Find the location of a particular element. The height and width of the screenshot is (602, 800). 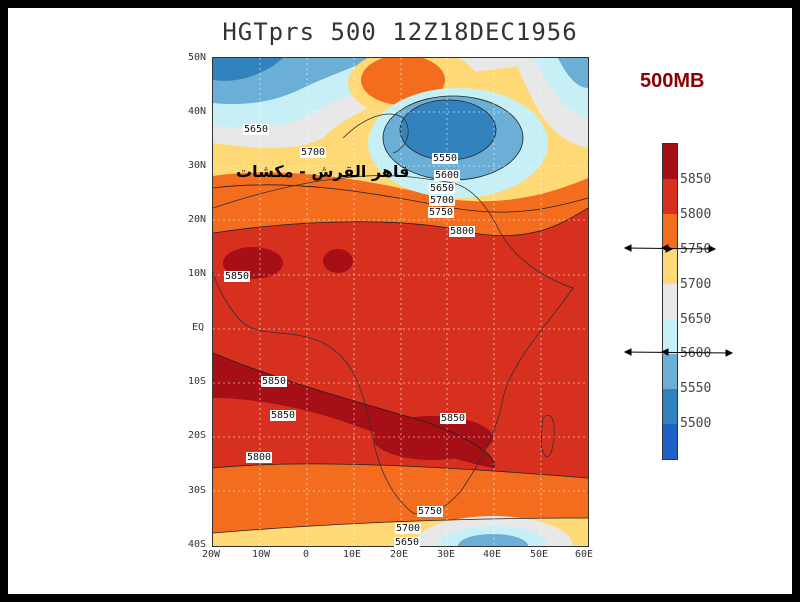

level-label: 500MB is located at coordinates (672, 81).